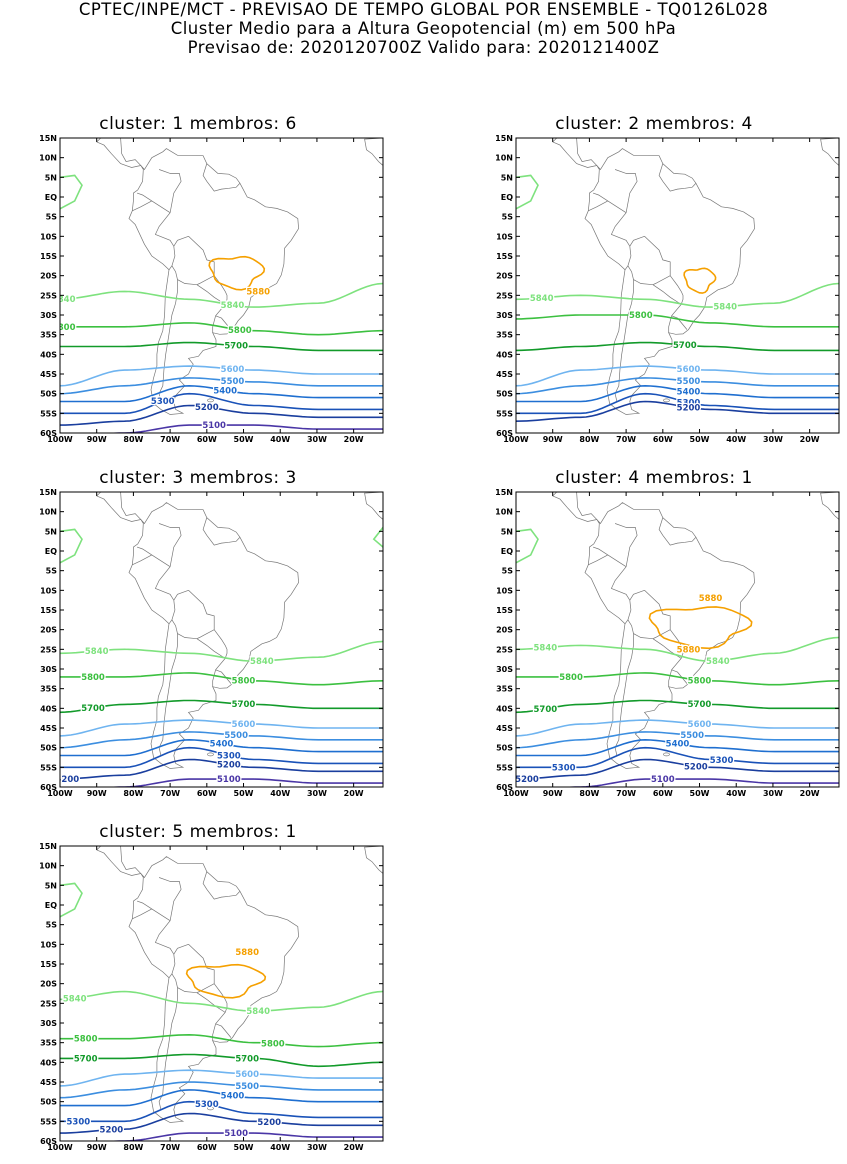  Describe the element at coordinates (48, 354) in the screenshot. I see `lat-label: 40S` at that location.